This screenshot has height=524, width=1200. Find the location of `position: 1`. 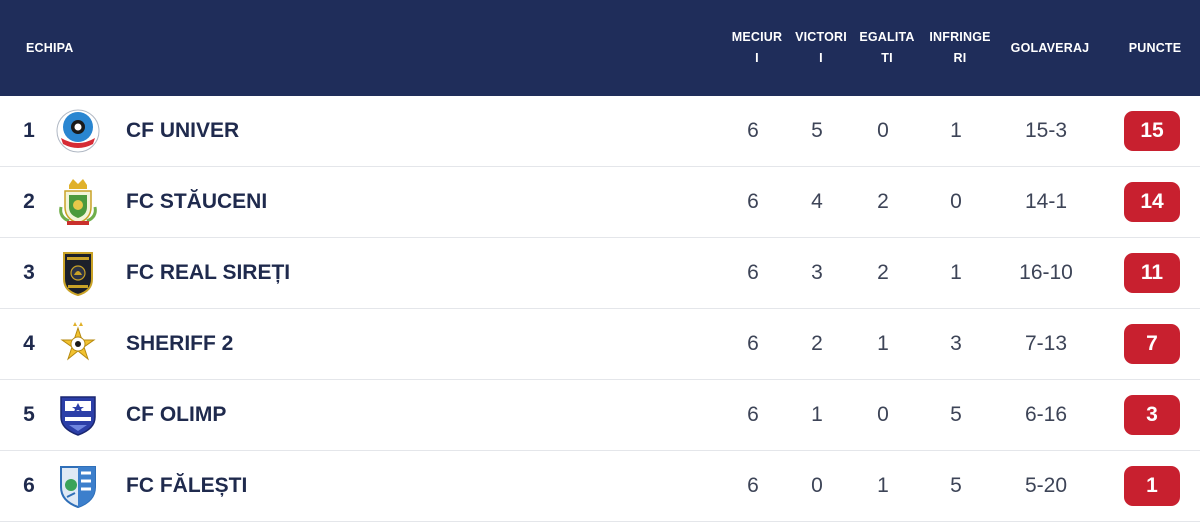

position: 1 is located at coordinates (29, 130).